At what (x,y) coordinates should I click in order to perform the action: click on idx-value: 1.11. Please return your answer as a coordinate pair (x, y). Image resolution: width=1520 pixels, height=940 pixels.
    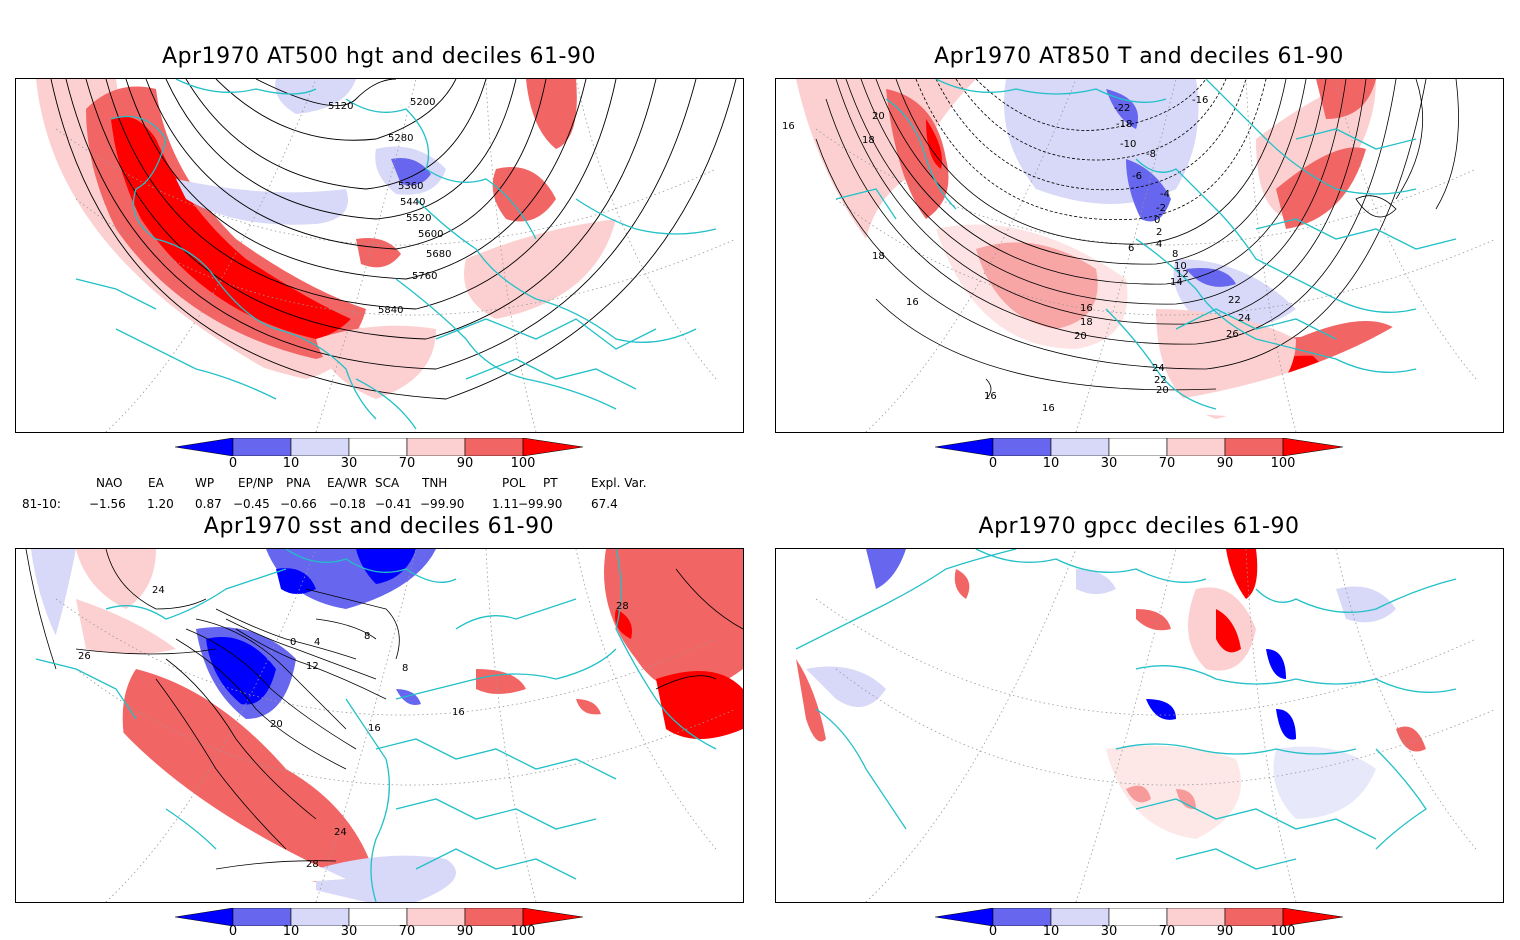
    Looking at the image, I should click on (505, 504).